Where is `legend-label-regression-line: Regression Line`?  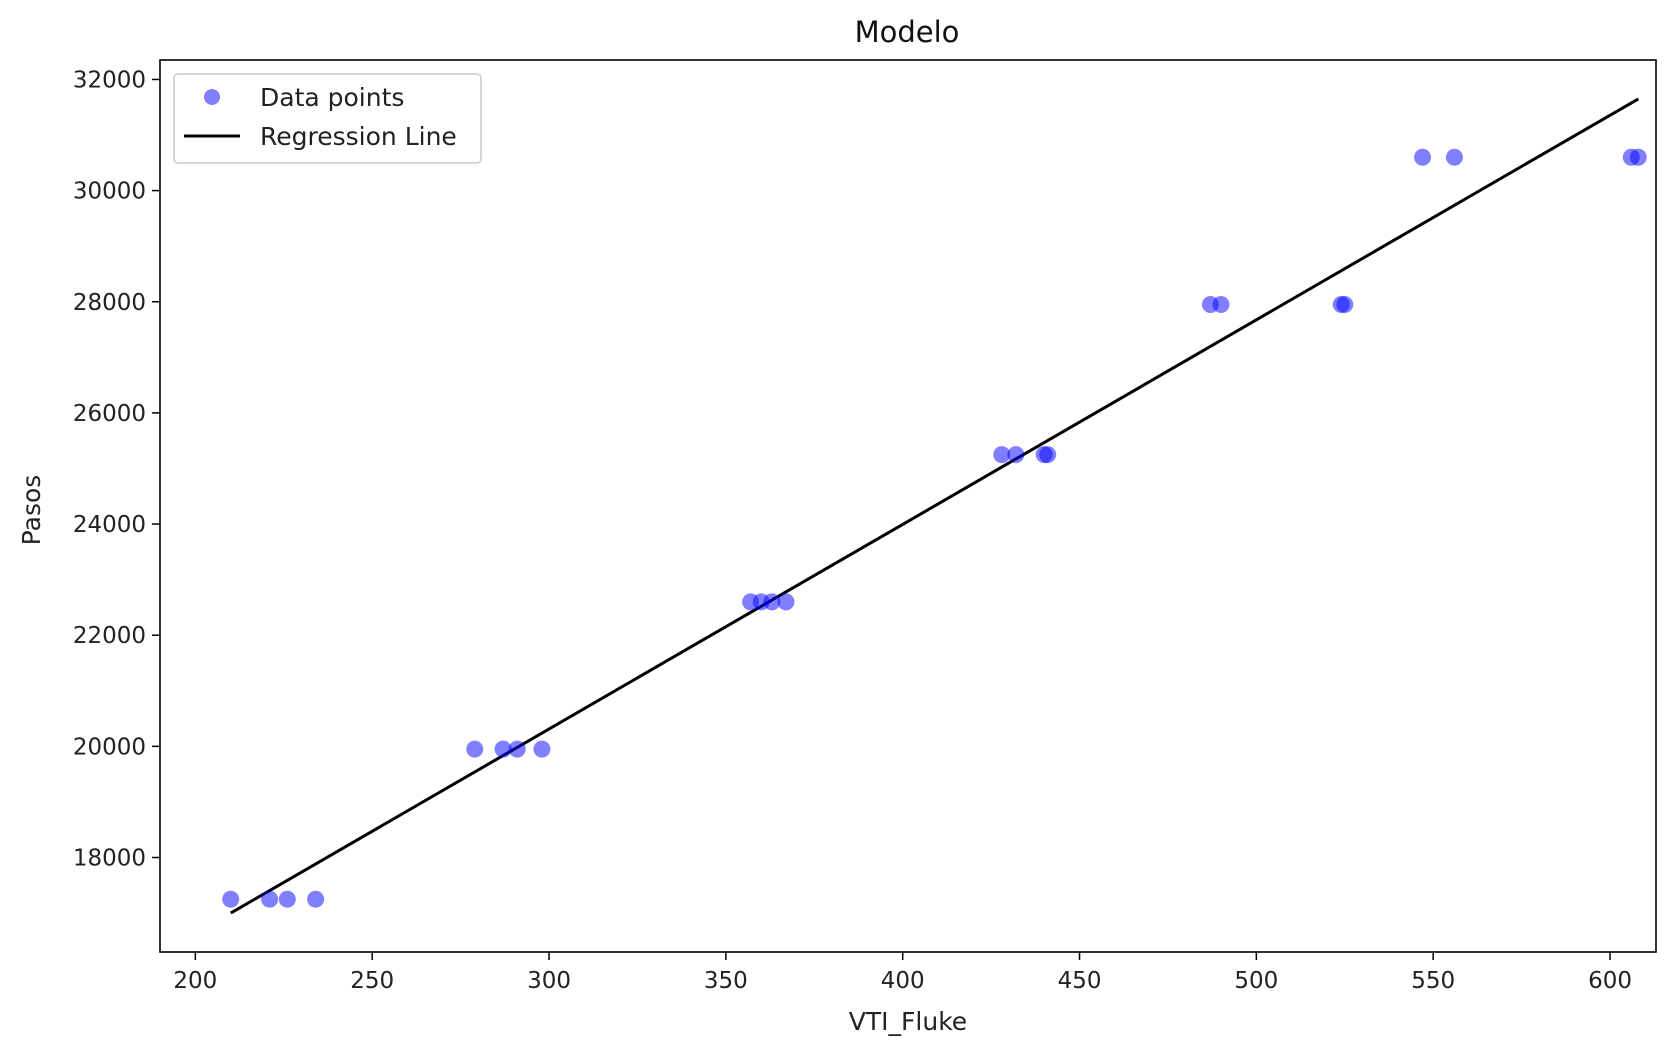 legend-label-regression-line: Regression Line is located at coordinates (358, 136).